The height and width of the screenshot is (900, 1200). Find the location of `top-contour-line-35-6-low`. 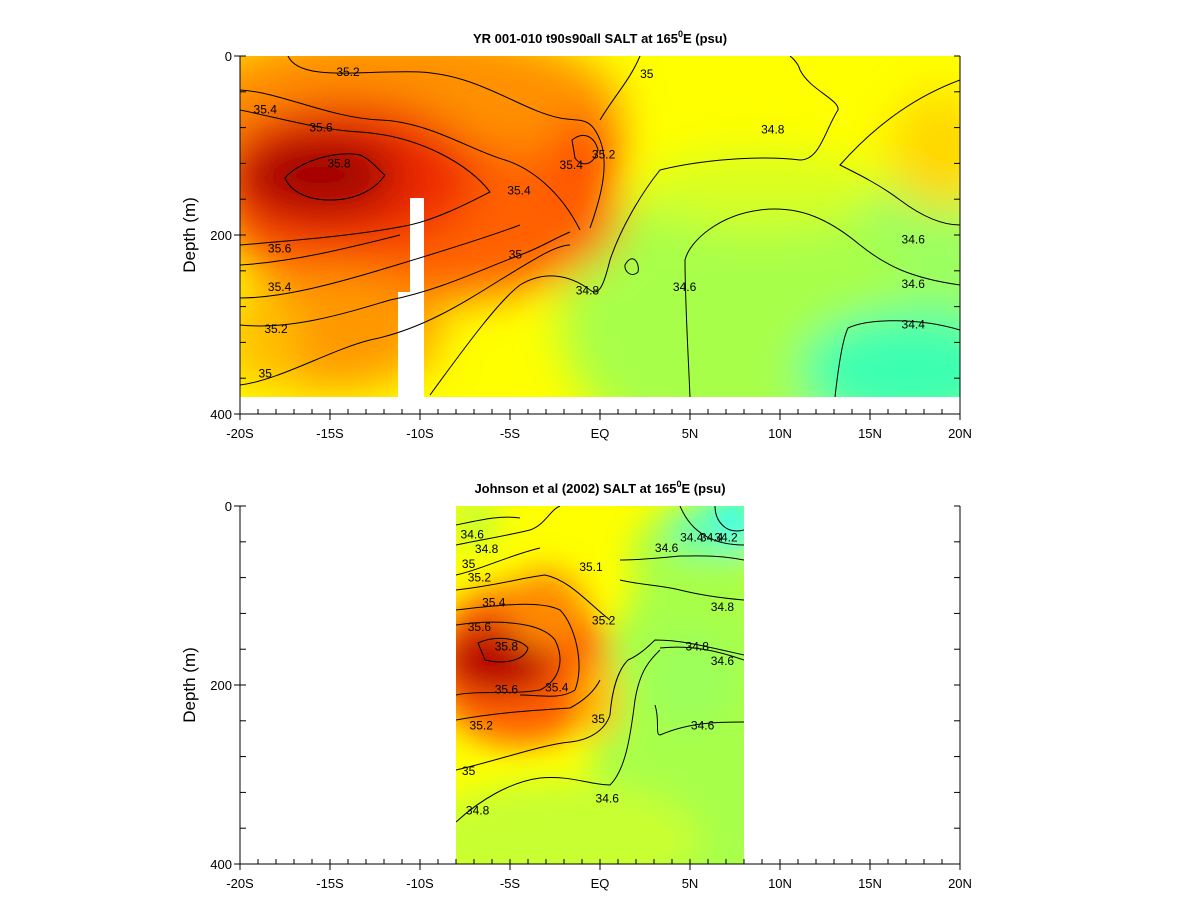

top-contour-line-35-6-low is located at coordinates (320, 250).